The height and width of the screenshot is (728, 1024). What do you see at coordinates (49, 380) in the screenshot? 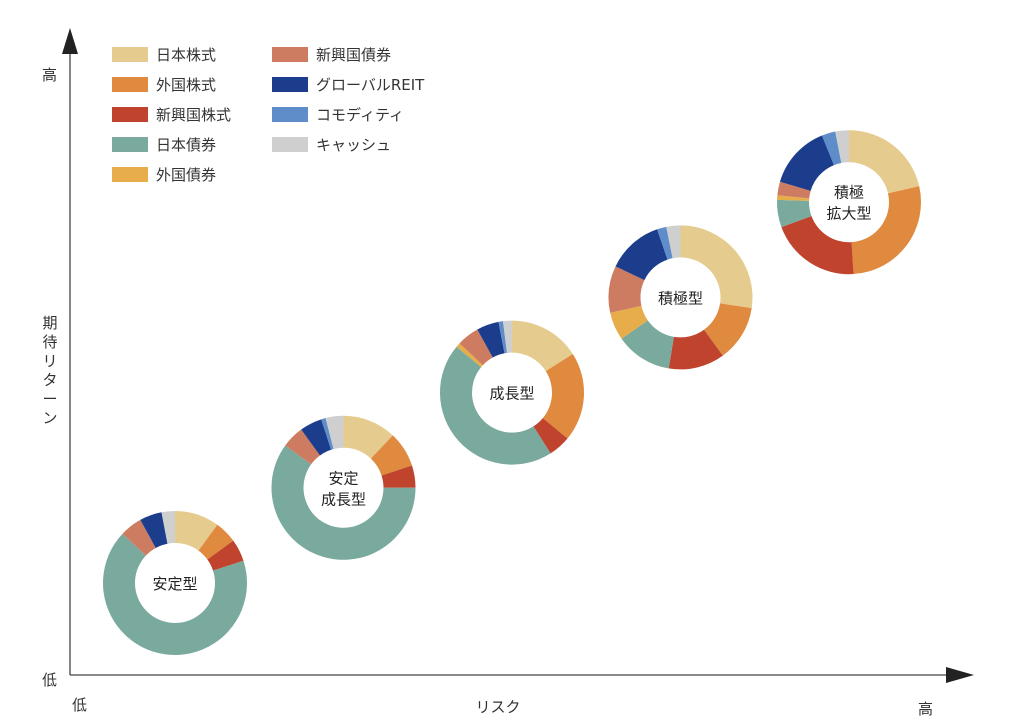
I see `y-axis-title-char: タ` at bounding box center [49, 380].